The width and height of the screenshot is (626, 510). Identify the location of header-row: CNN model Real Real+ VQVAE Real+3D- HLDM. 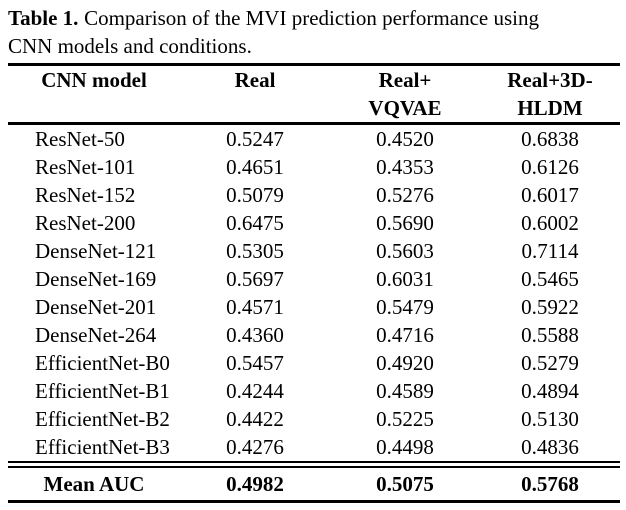
(314, 94).